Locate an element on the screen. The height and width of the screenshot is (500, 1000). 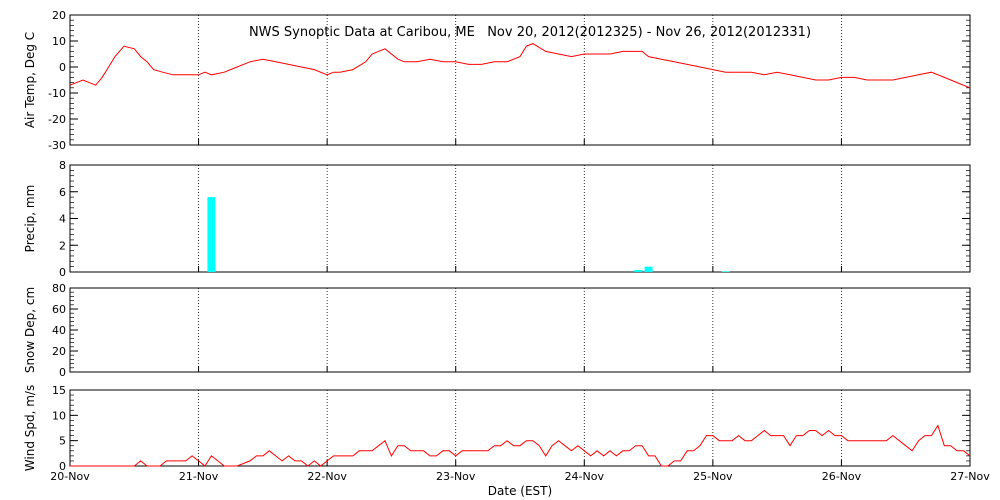
y-axis-label: Air Temp, Deg C is located at coordinates (30, 80).